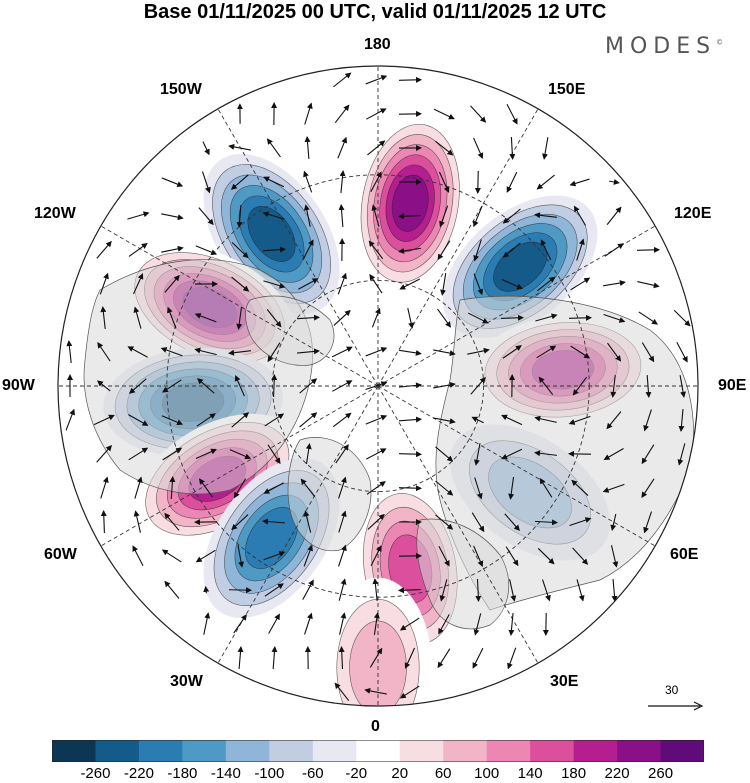 The image size is (750, 783). What do you see at coordinates (182, 773) in the screenshot?
I see `colorbar-tick-label: -180` at bounding box center [182, 773].